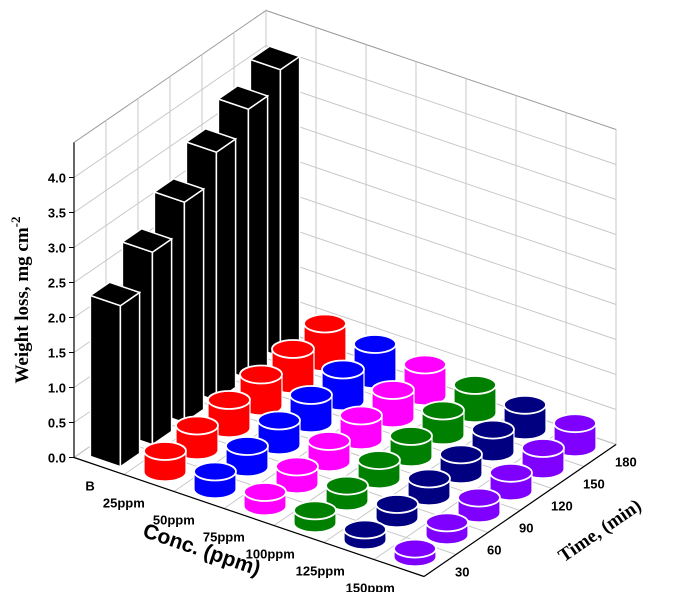 Image resolution: width=685 pixels, height=592 pixels. Describe the element at coordinates (270, 553) in the screenshot. I see `x-tick-label: 100ppm` at that location.